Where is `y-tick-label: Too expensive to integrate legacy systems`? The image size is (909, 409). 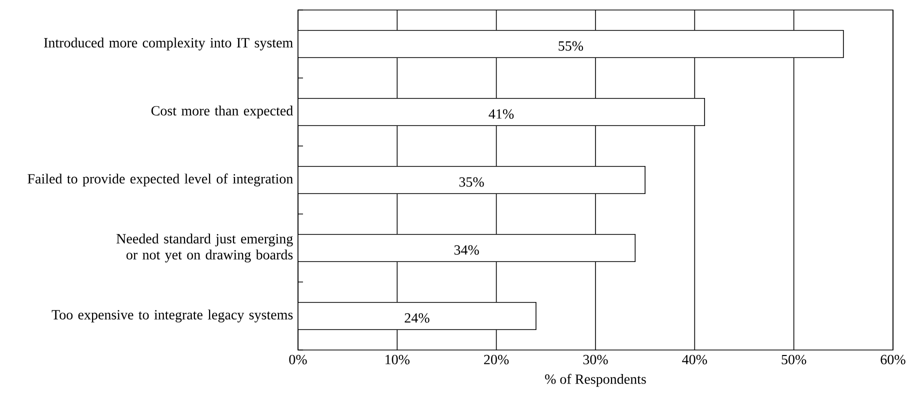
y-tick-label: Too expensive to integrate legacy systems is located at coordinates (172, 316).